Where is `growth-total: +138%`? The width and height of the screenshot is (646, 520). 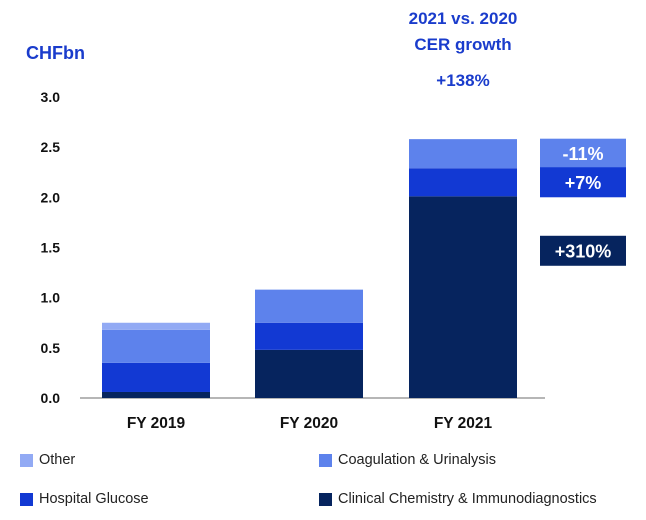
growth-total: +138% is located at coordinates (462, 80).